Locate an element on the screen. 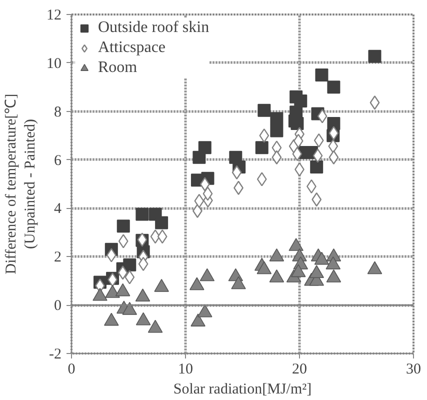 Image resolution: width=427 pixels, height=400 pixels. legend-label: Outside roof skin is located at coordinates (154, 28).